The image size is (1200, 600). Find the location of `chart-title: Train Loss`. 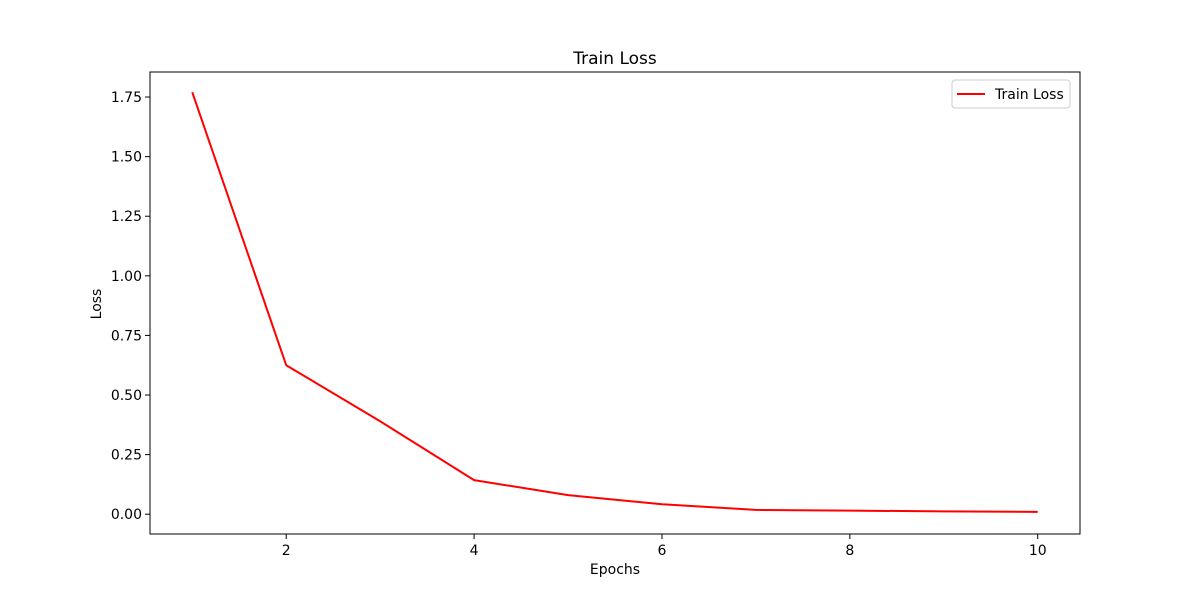

chart-title: Train Loss is located at coordinates (614, 59).